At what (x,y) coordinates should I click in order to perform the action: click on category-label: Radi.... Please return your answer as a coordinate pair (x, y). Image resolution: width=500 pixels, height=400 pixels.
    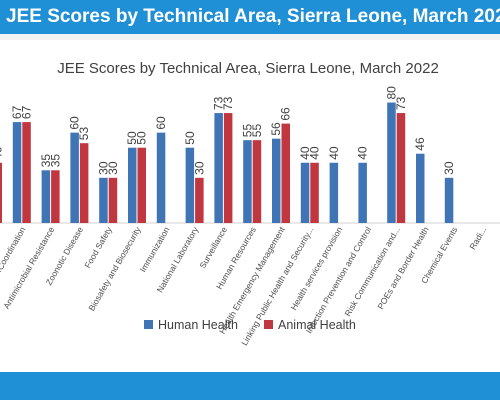
    Looking at the image, I should click on (477, 238).